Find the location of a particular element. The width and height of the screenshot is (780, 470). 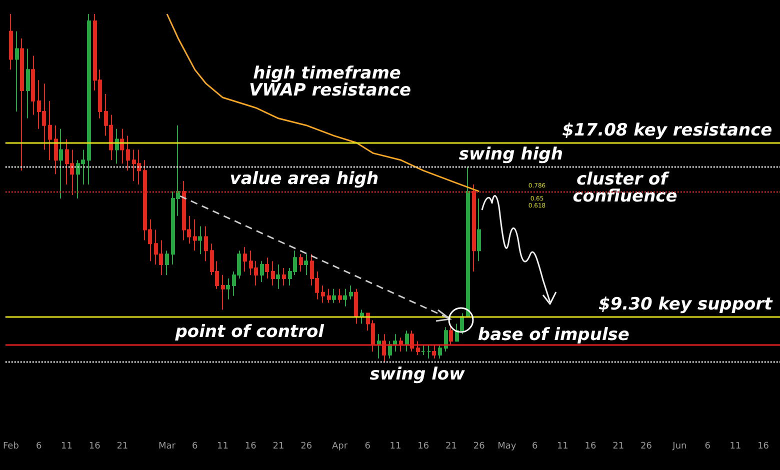

x-tick-label: Apr is located at coordinates (340, 447).